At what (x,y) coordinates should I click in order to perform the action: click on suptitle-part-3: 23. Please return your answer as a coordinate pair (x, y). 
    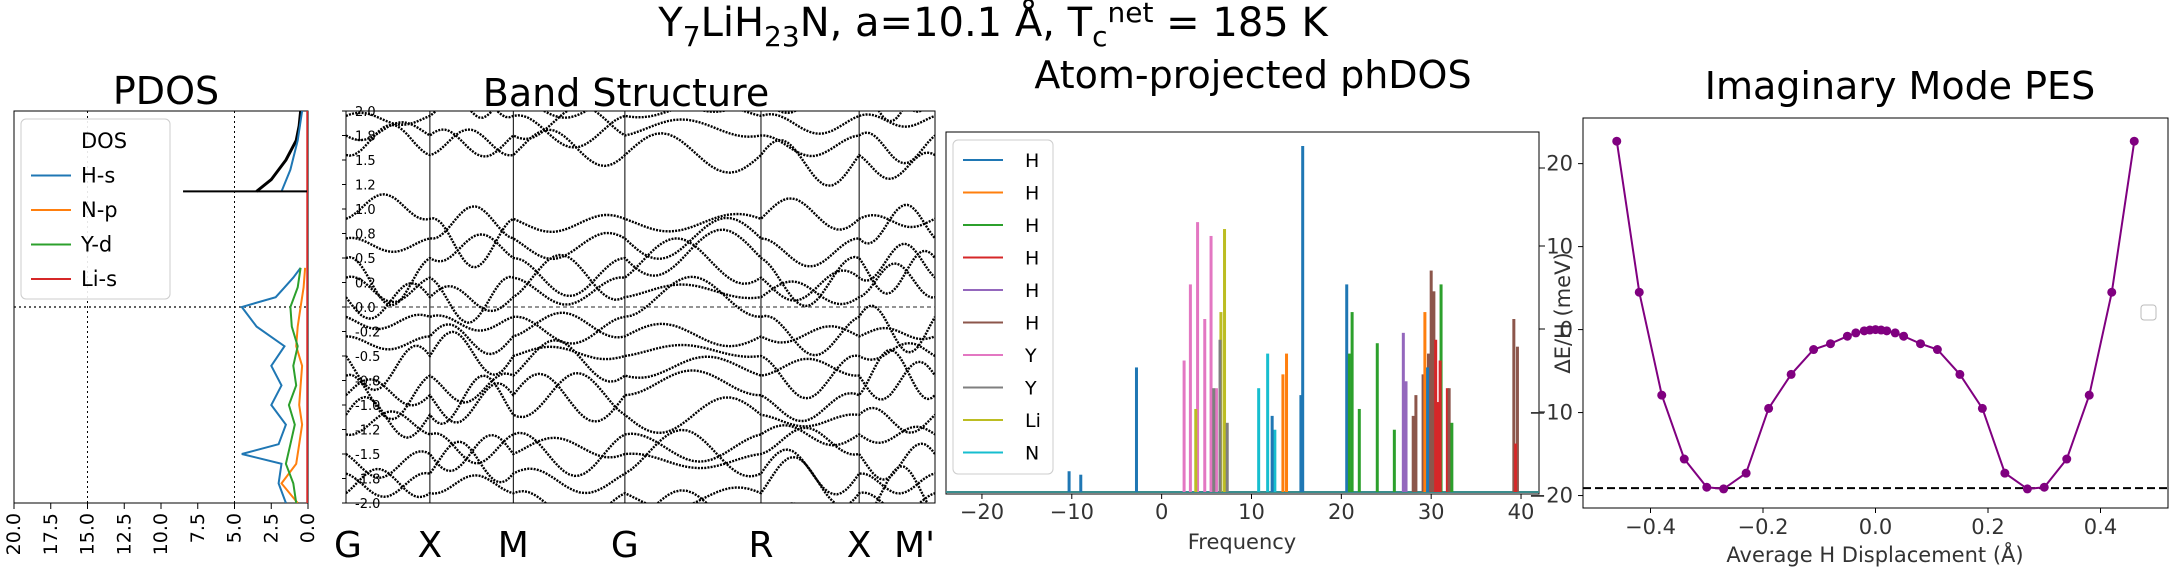
    Looking at the image, I should click on (782, 36).